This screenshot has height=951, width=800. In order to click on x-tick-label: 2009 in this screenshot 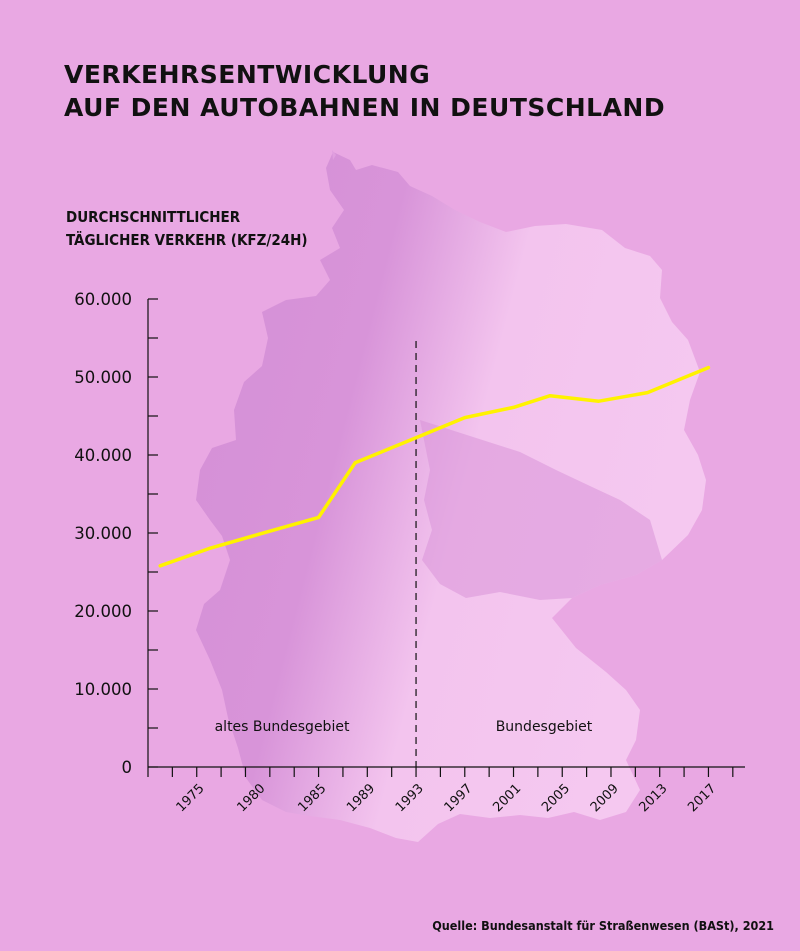, I will do `click(605, 798)`.